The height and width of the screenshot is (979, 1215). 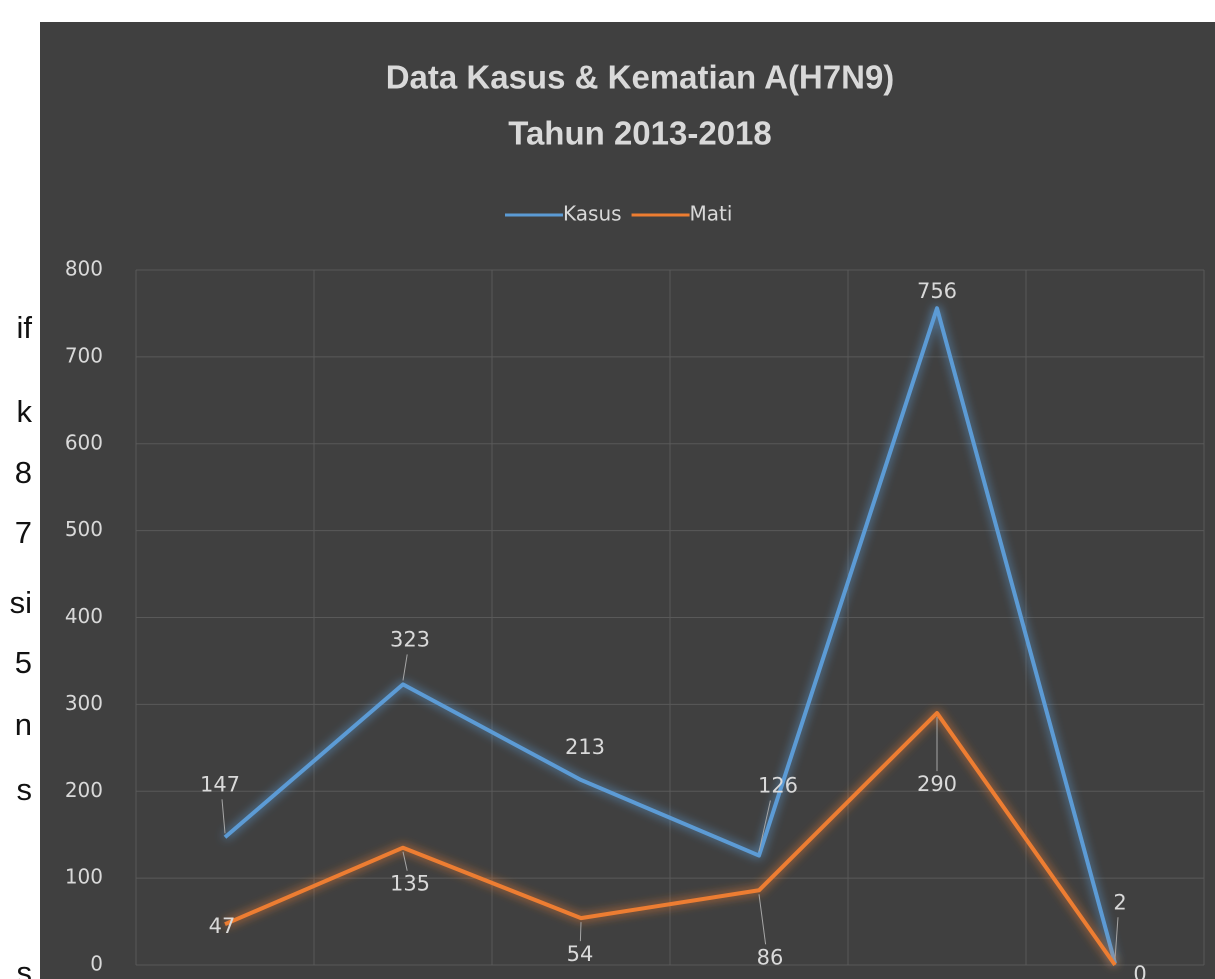 I want to click on data-label: 135, so click(x=410, y=884).